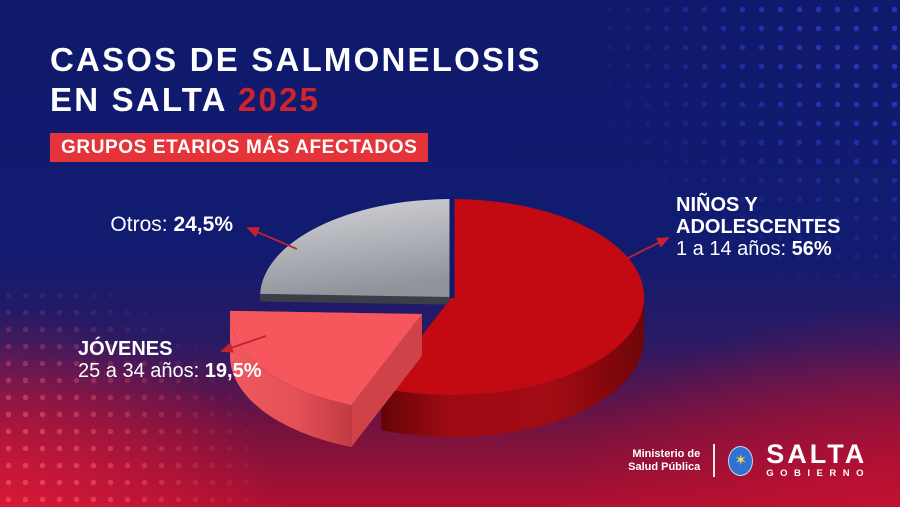 The width and height of the screenshot is (900, 507). Describe the element at coordinates (185, 99) in the screenshot. I see `title-line2: EN SALTA 2025` at that location.